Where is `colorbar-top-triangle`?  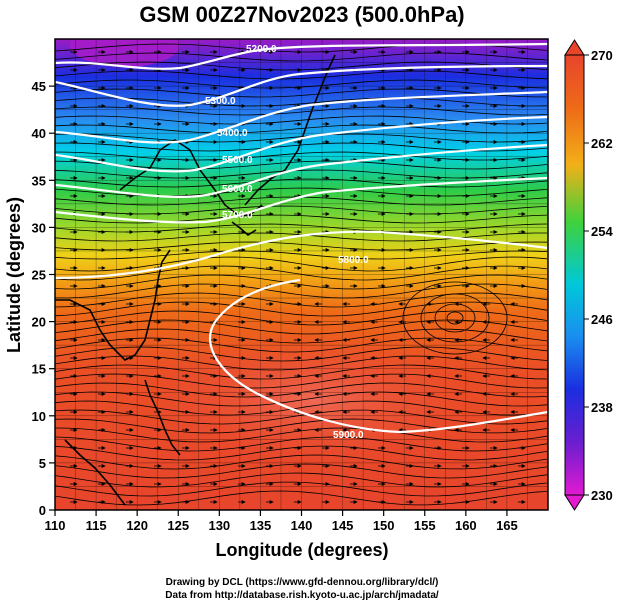 colorbar-top-triangle is located at coordinates (574, 47).